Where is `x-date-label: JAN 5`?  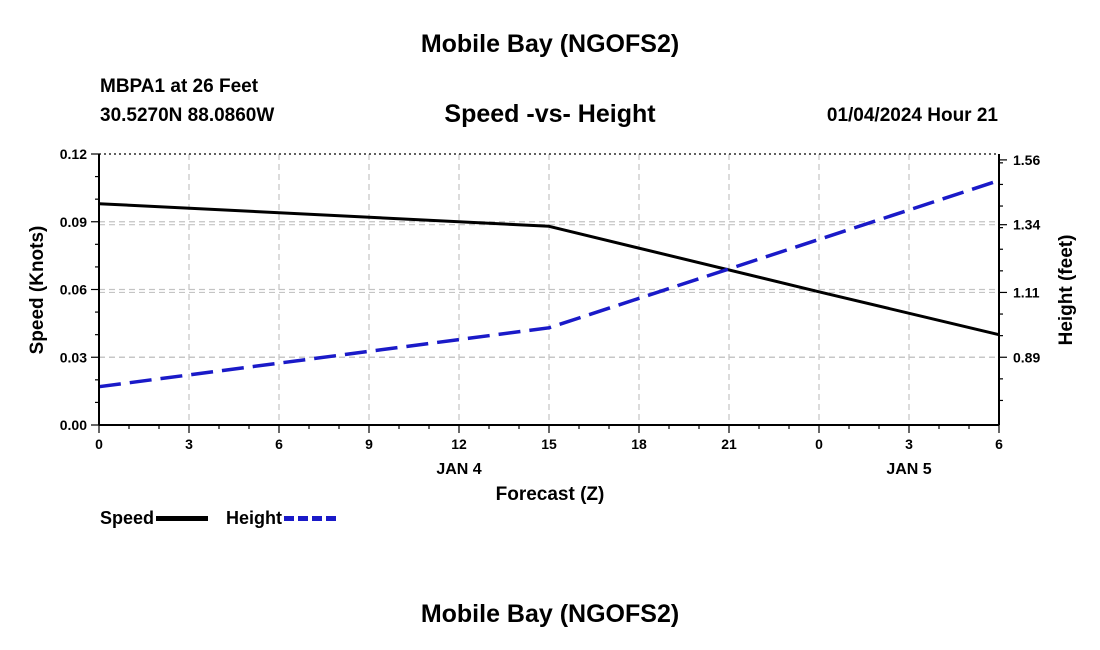
x-date-label: JAN 5 is located at coordinates (908, 469).